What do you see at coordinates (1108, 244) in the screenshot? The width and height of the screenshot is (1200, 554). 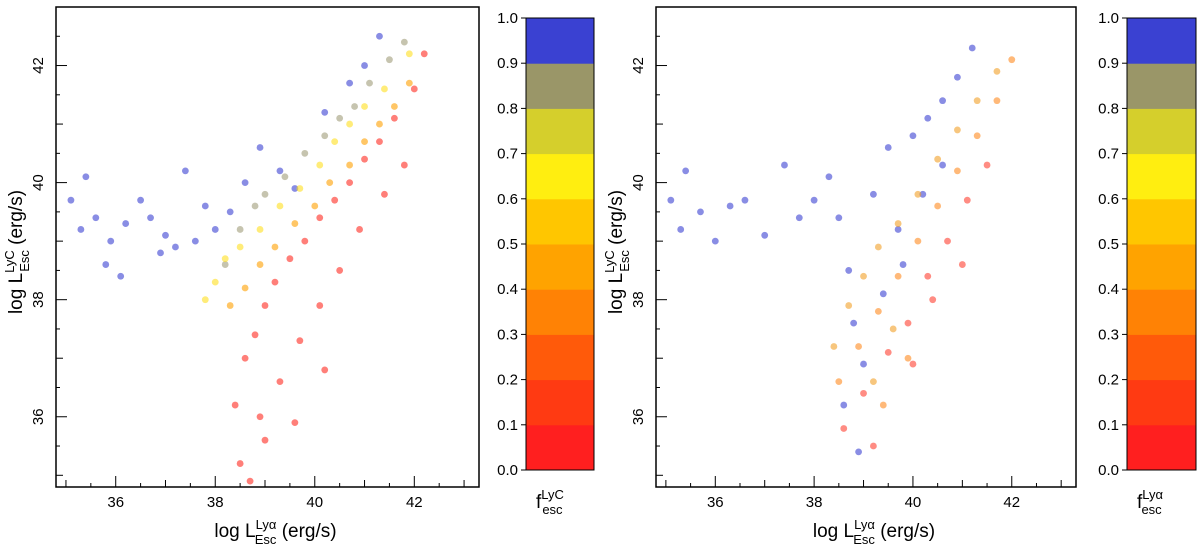 I see `colorbar-tick-label: 0.5` at bounding box center [1108, 244].